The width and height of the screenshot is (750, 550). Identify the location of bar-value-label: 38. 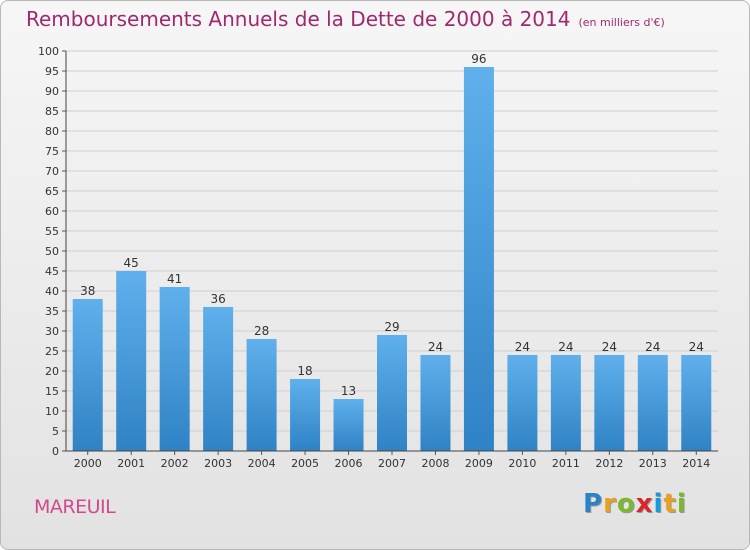
(87, 291).